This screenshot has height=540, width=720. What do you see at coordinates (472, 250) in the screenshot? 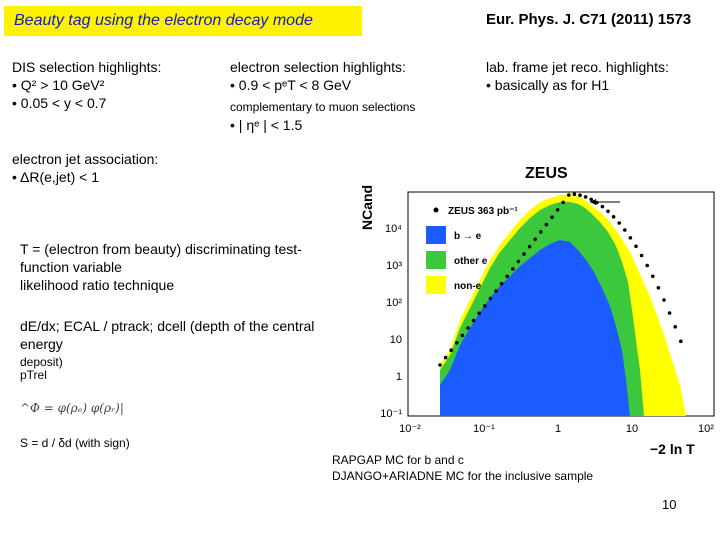
I see `legend: ZEUS 363 pb⁻¹ b → e other e non-e` at bounding box center [472, 250].